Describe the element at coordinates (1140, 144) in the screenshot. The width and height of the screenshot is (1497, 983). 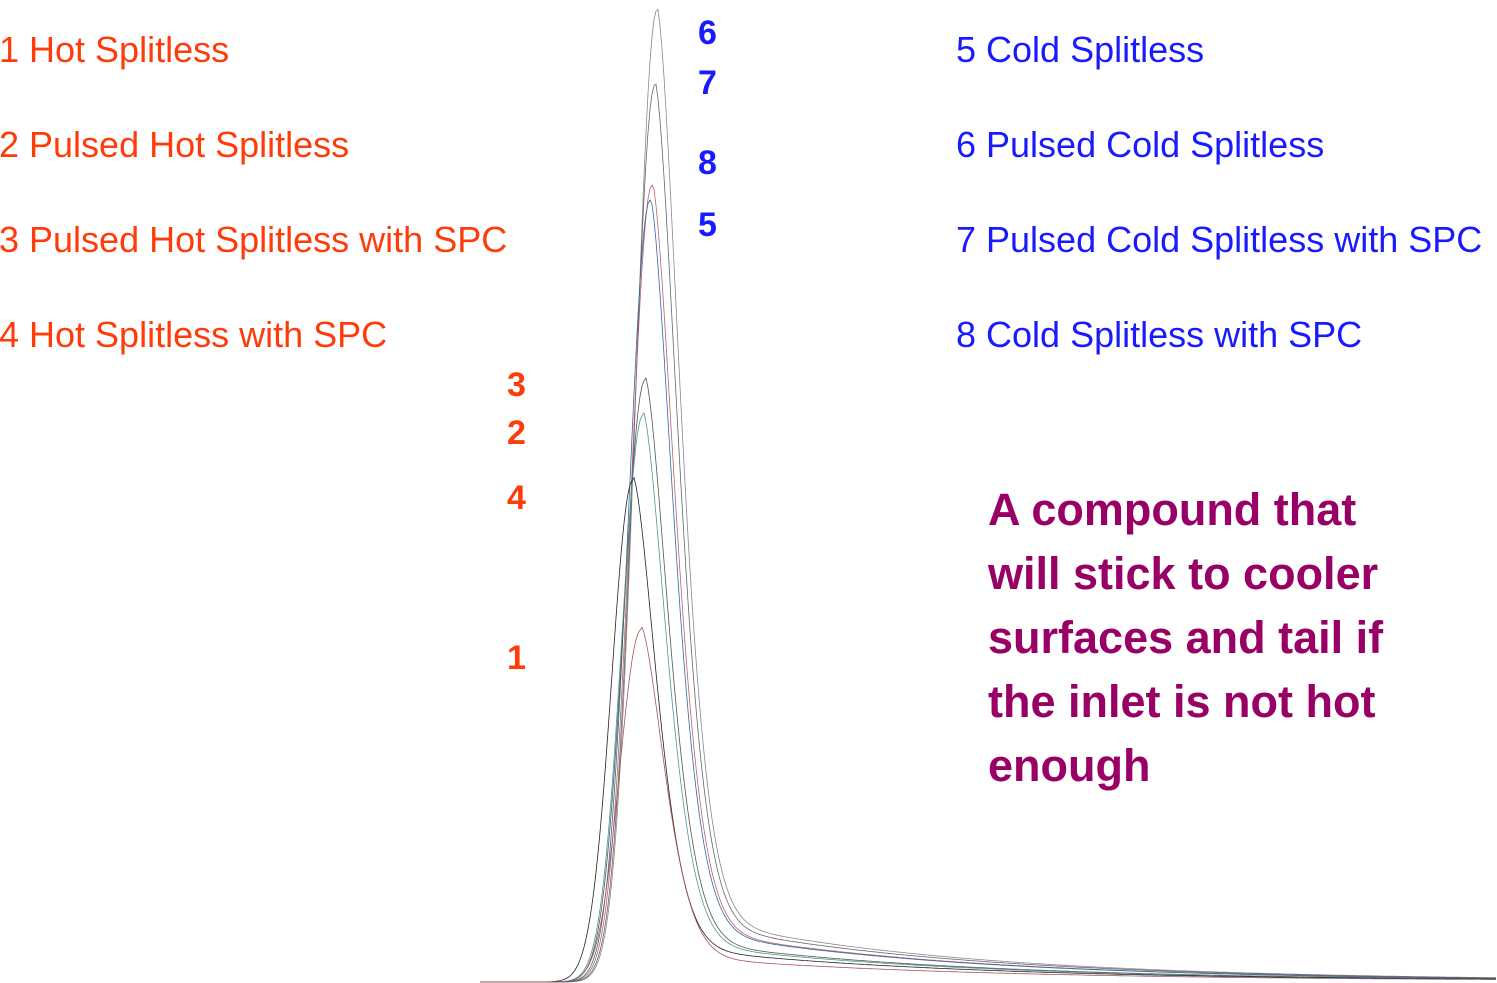
I see `legend-item: 6 Pulsed Cold Splitless` at that location.